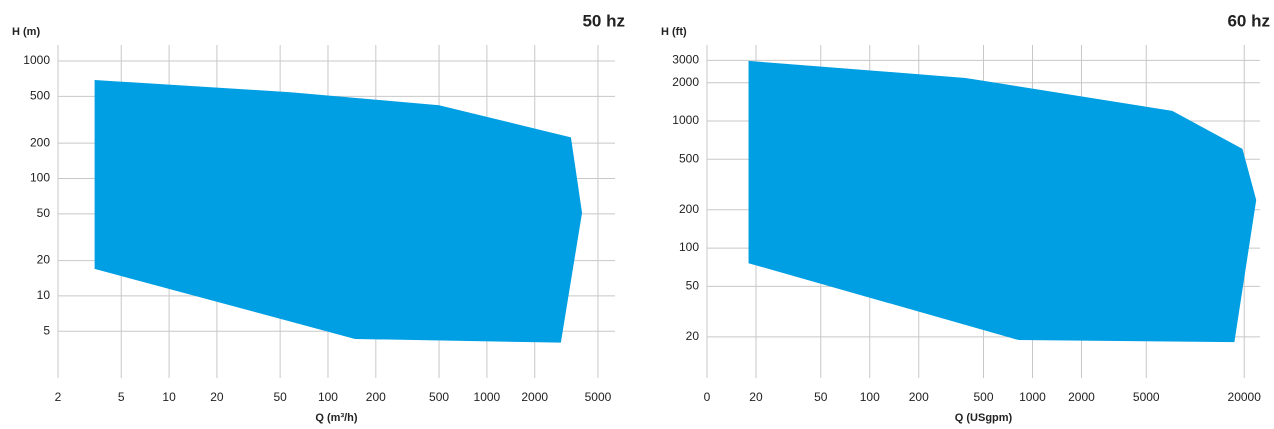 This screenshot has width=1274, height=429. What do you see at coordinates (26, 32) in the screenshot?
I see `y-axis-label: H (m)` at bounding box center [26, 32].